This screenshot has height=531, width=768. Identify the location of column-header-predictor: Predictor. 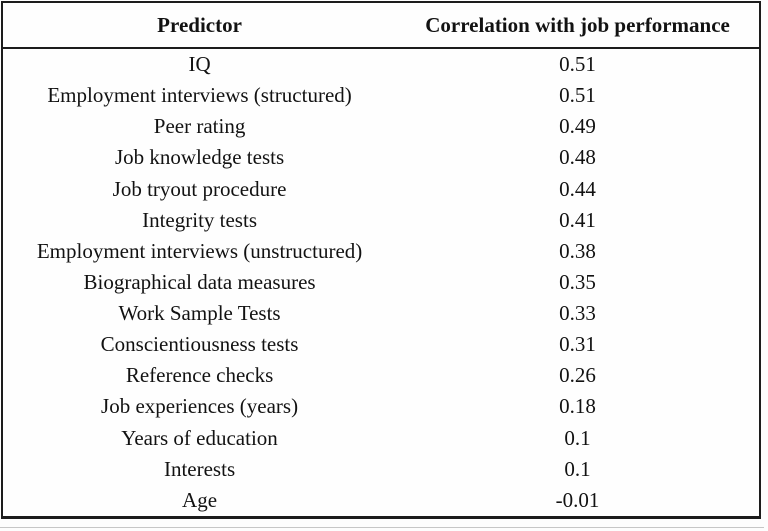
(200, 26).